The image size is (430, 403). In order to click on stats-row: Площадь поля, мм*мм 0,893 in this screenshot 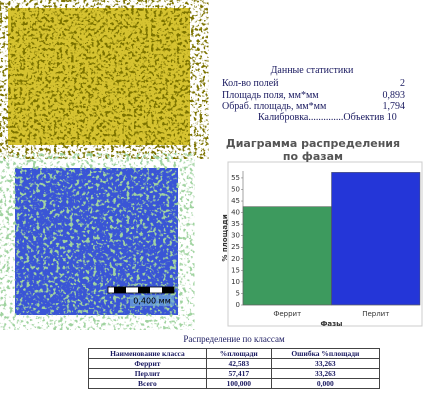, I will do `click(313, 96)`.